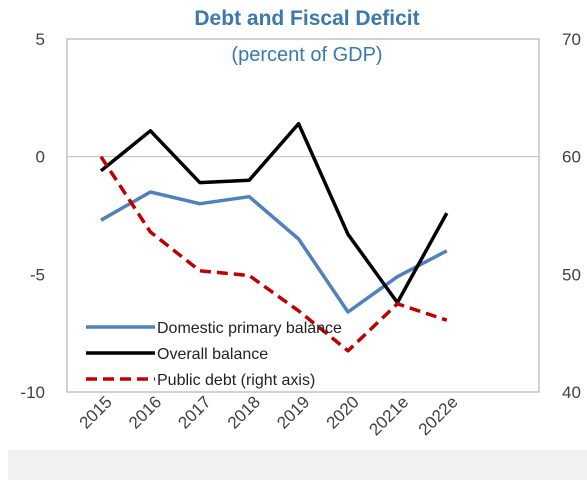  What do you see at coordinates (194, 412) in the screenshot?
I see `x-tick-label: 2017` at bounding box center [194, 412].